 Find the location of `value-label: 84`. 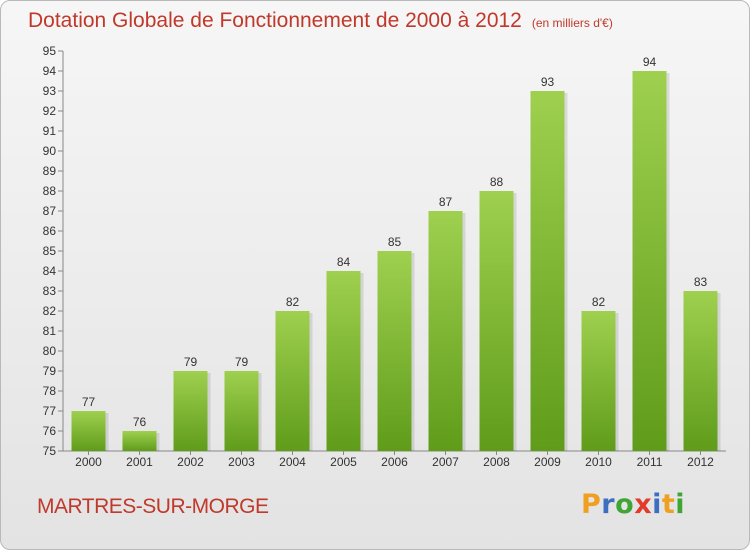

value-label: 84 is located at coordinates (344, 262).